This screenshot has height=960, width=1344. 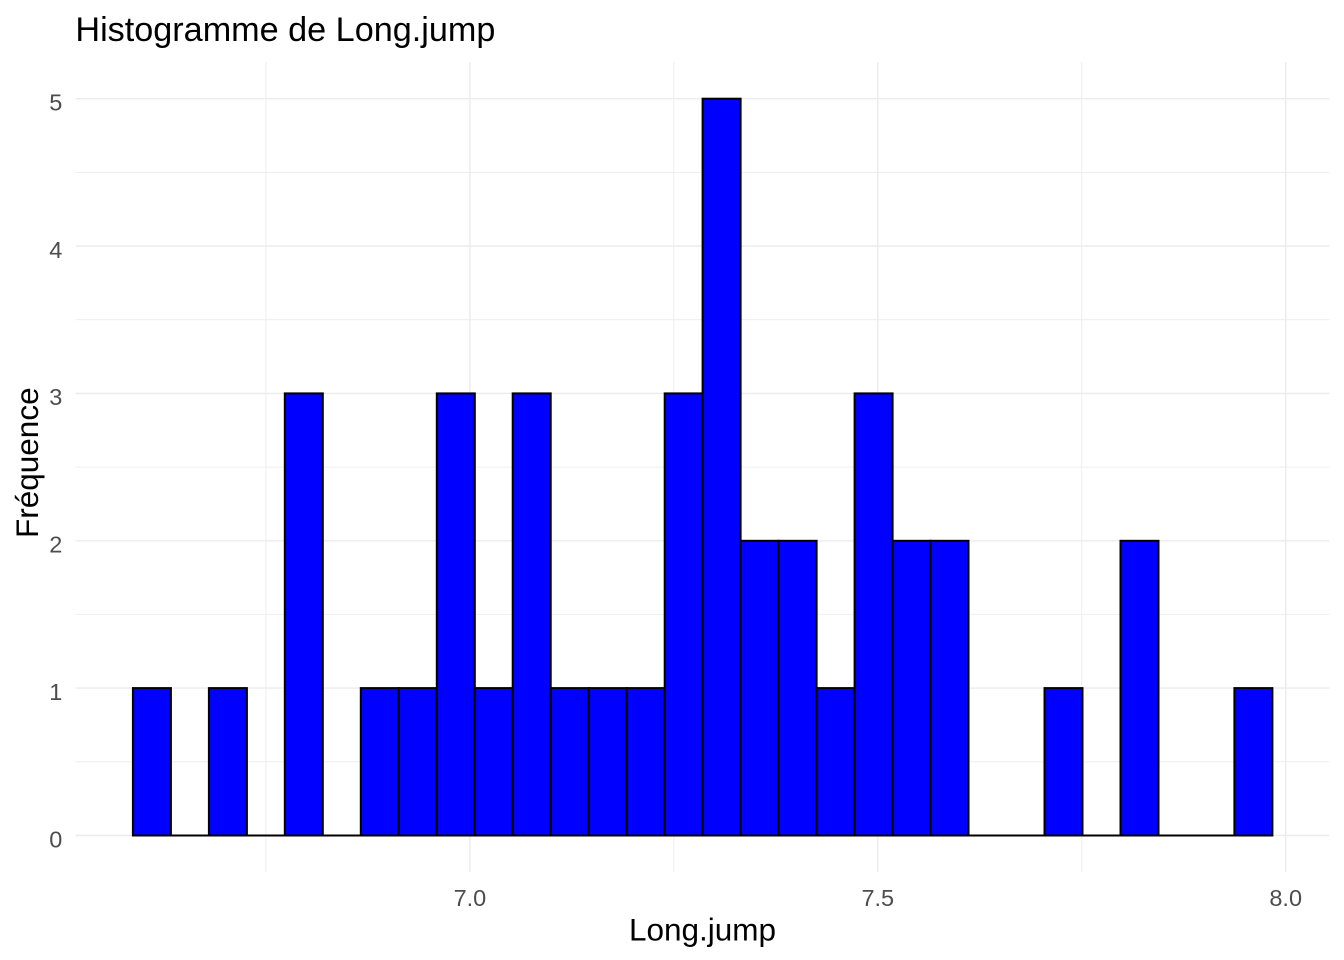 What do you see at coordinates (55, 397) in the screenshot?
I see `svg-text: 3` at bounding box center [55, 397].